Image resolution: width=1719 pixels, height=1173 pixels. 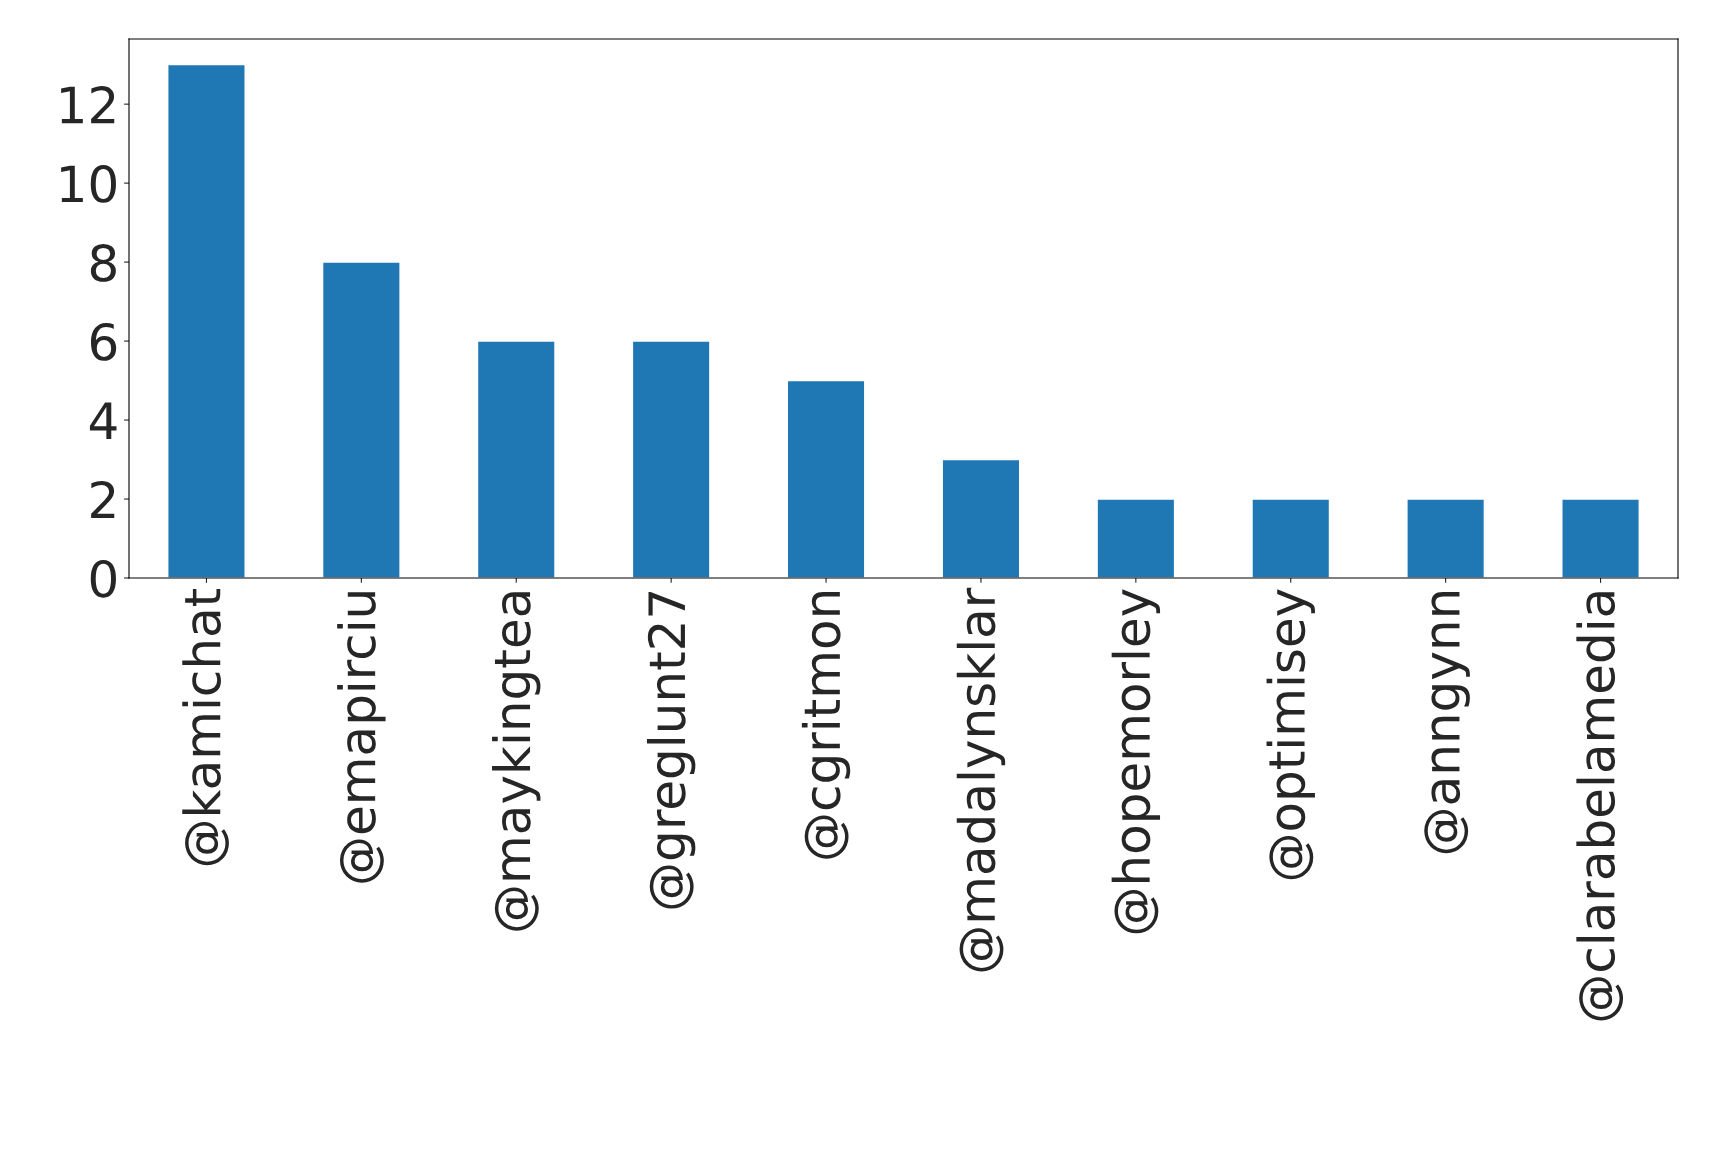 I want to click on x-tick-label: @cgritmon, so click(x=826, y=725).